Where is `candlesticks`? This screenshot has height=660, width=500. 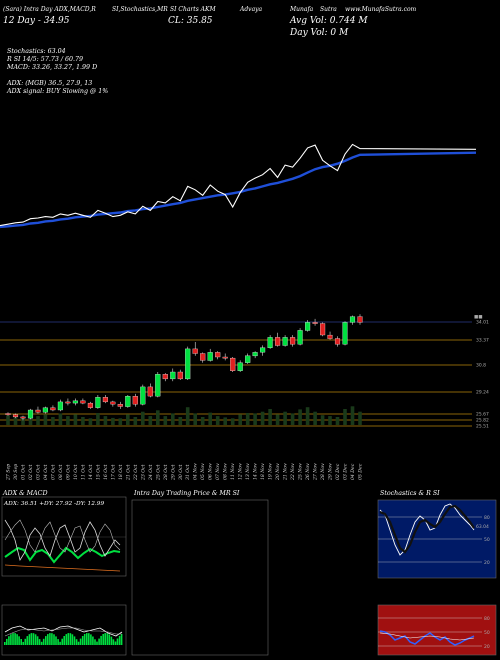 candlesticks is located at coordinates (184, 367).